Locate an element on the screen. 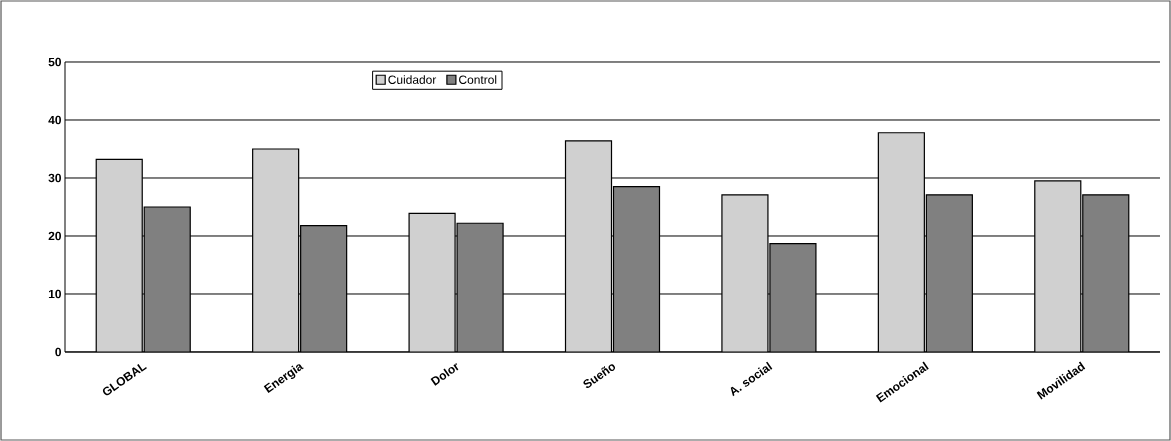 Image resolution: width=1171 pixels, height=441 pixels. y-tick-label: 50 is located at coordinates (54, 62).